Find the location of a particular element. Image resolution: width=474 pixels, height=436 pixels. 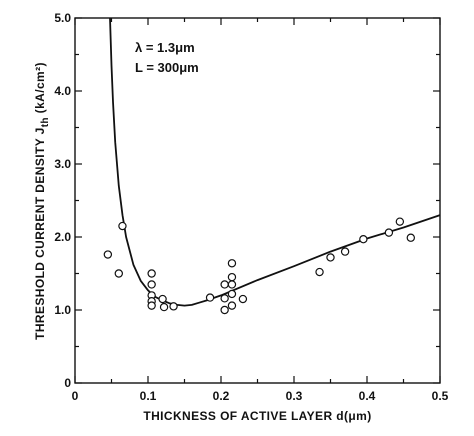

y-axis-label: THRESHOLD CURRENT DENSITY Jth (kA/cm²) is located at coordinates (42, 201).